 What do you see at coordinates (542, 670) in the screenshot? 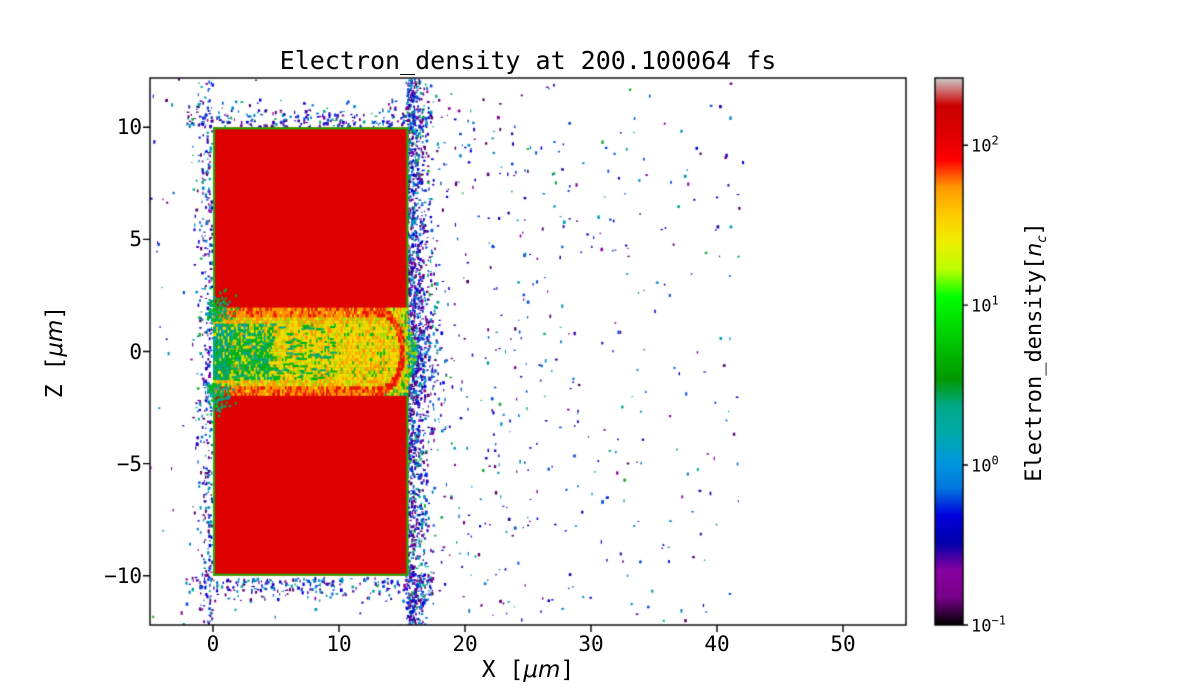
I see `x-axis-unit: μm` at bounding box center [542, 670].